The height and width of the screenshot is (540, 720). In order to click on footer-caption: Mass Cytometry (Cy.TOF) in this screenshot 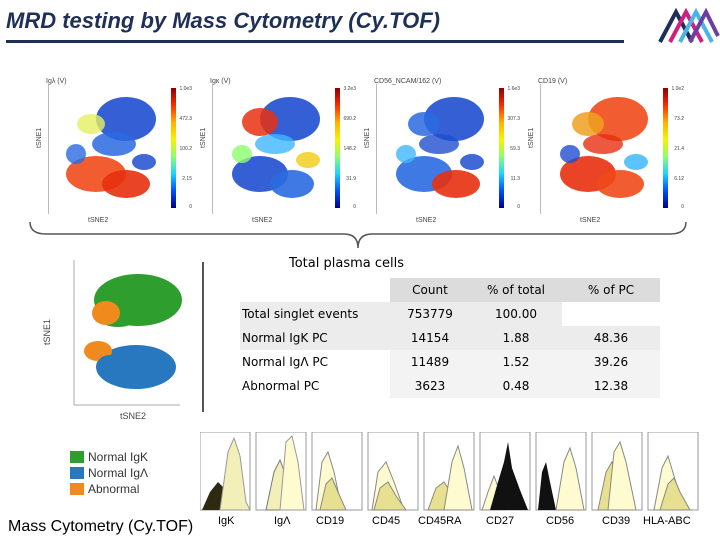, I will do `click(101, 526)`.